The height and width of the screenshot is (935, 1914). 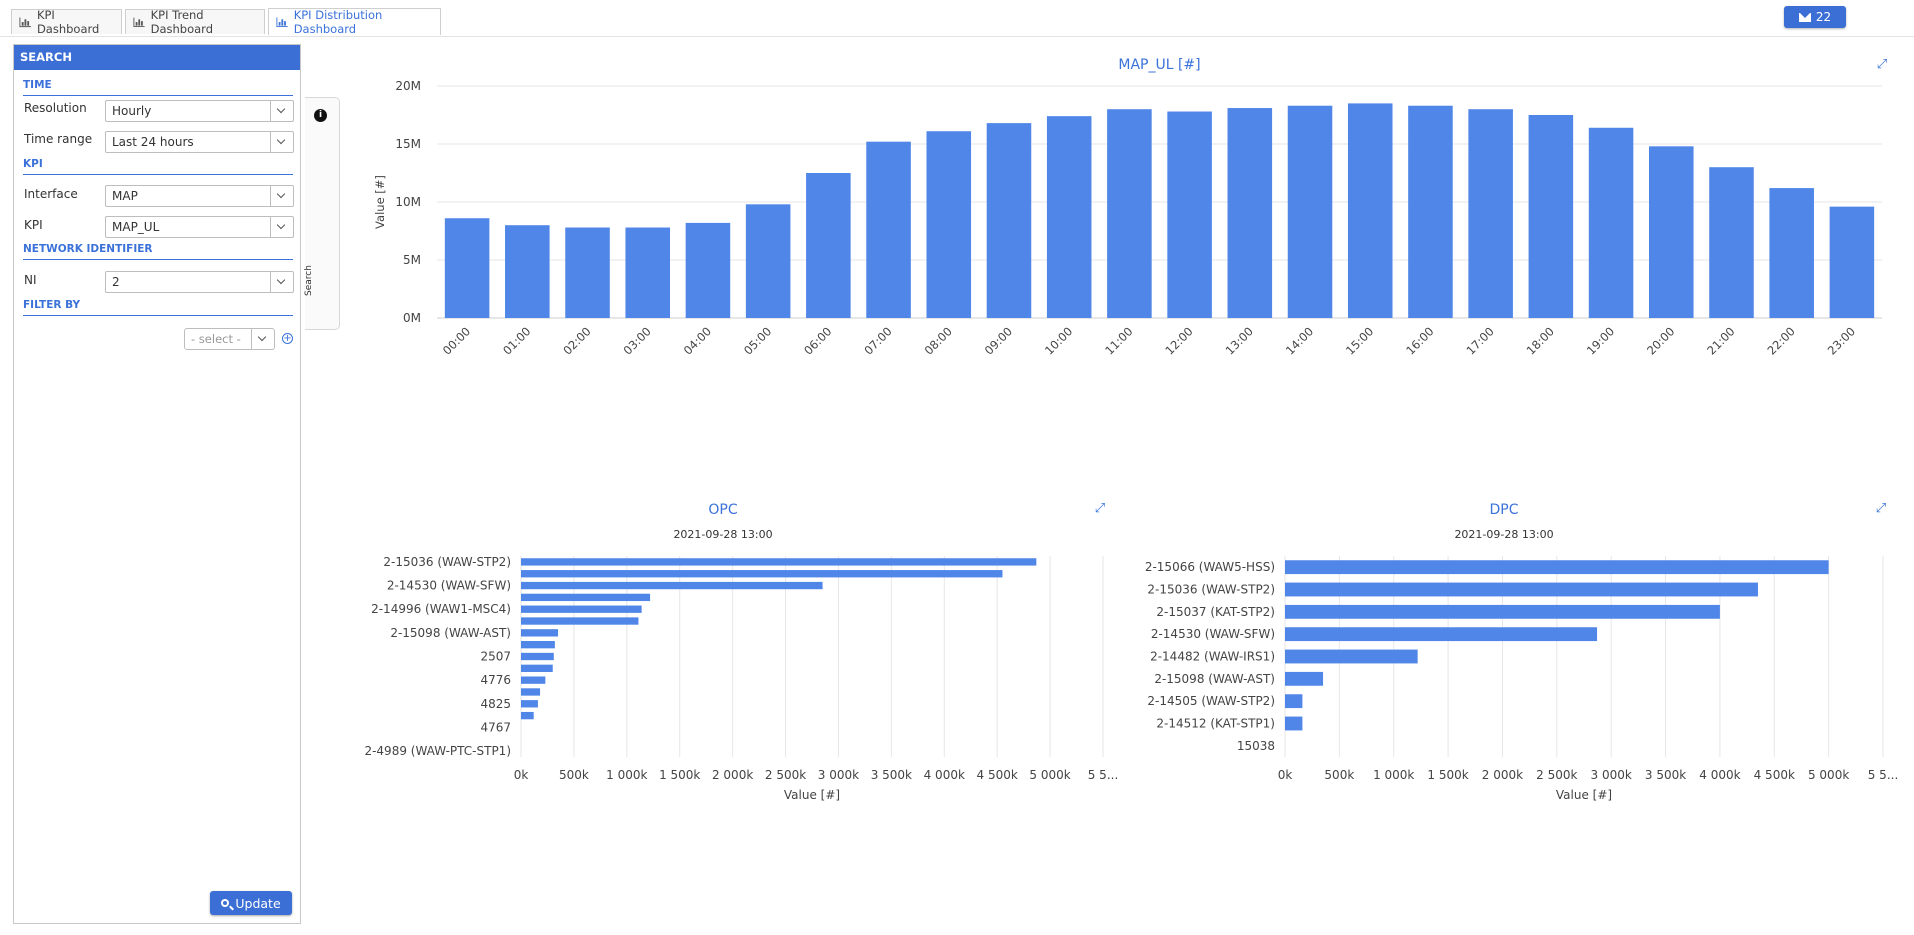 I want to click on resolution-value: Hourly, so click(x=132, y=111).